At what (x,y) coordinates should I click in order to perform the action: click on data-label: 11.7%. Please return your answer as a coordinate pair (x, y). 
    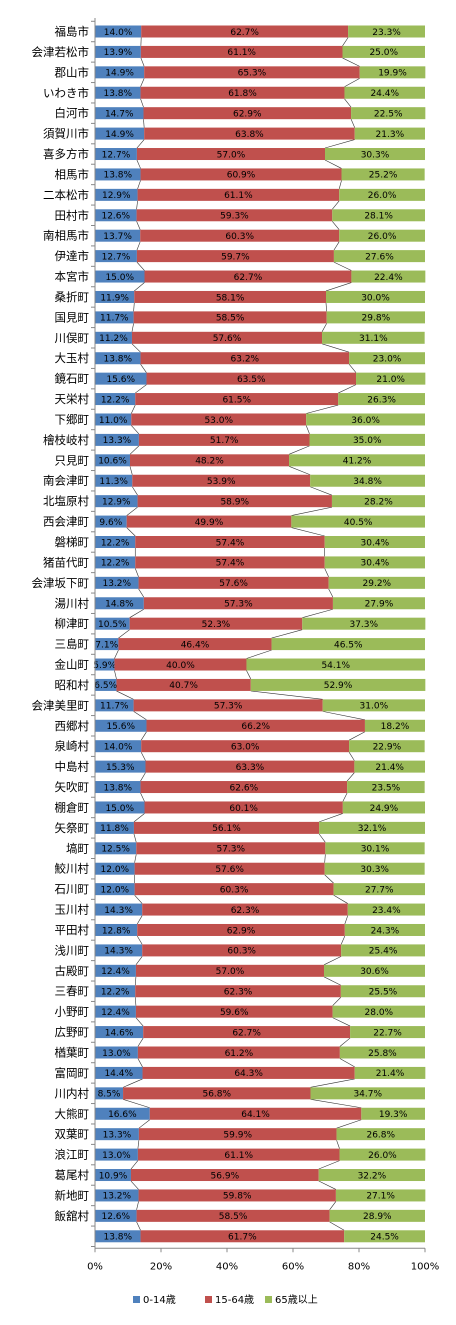
    Looking at the image, I should click on (114, 707).